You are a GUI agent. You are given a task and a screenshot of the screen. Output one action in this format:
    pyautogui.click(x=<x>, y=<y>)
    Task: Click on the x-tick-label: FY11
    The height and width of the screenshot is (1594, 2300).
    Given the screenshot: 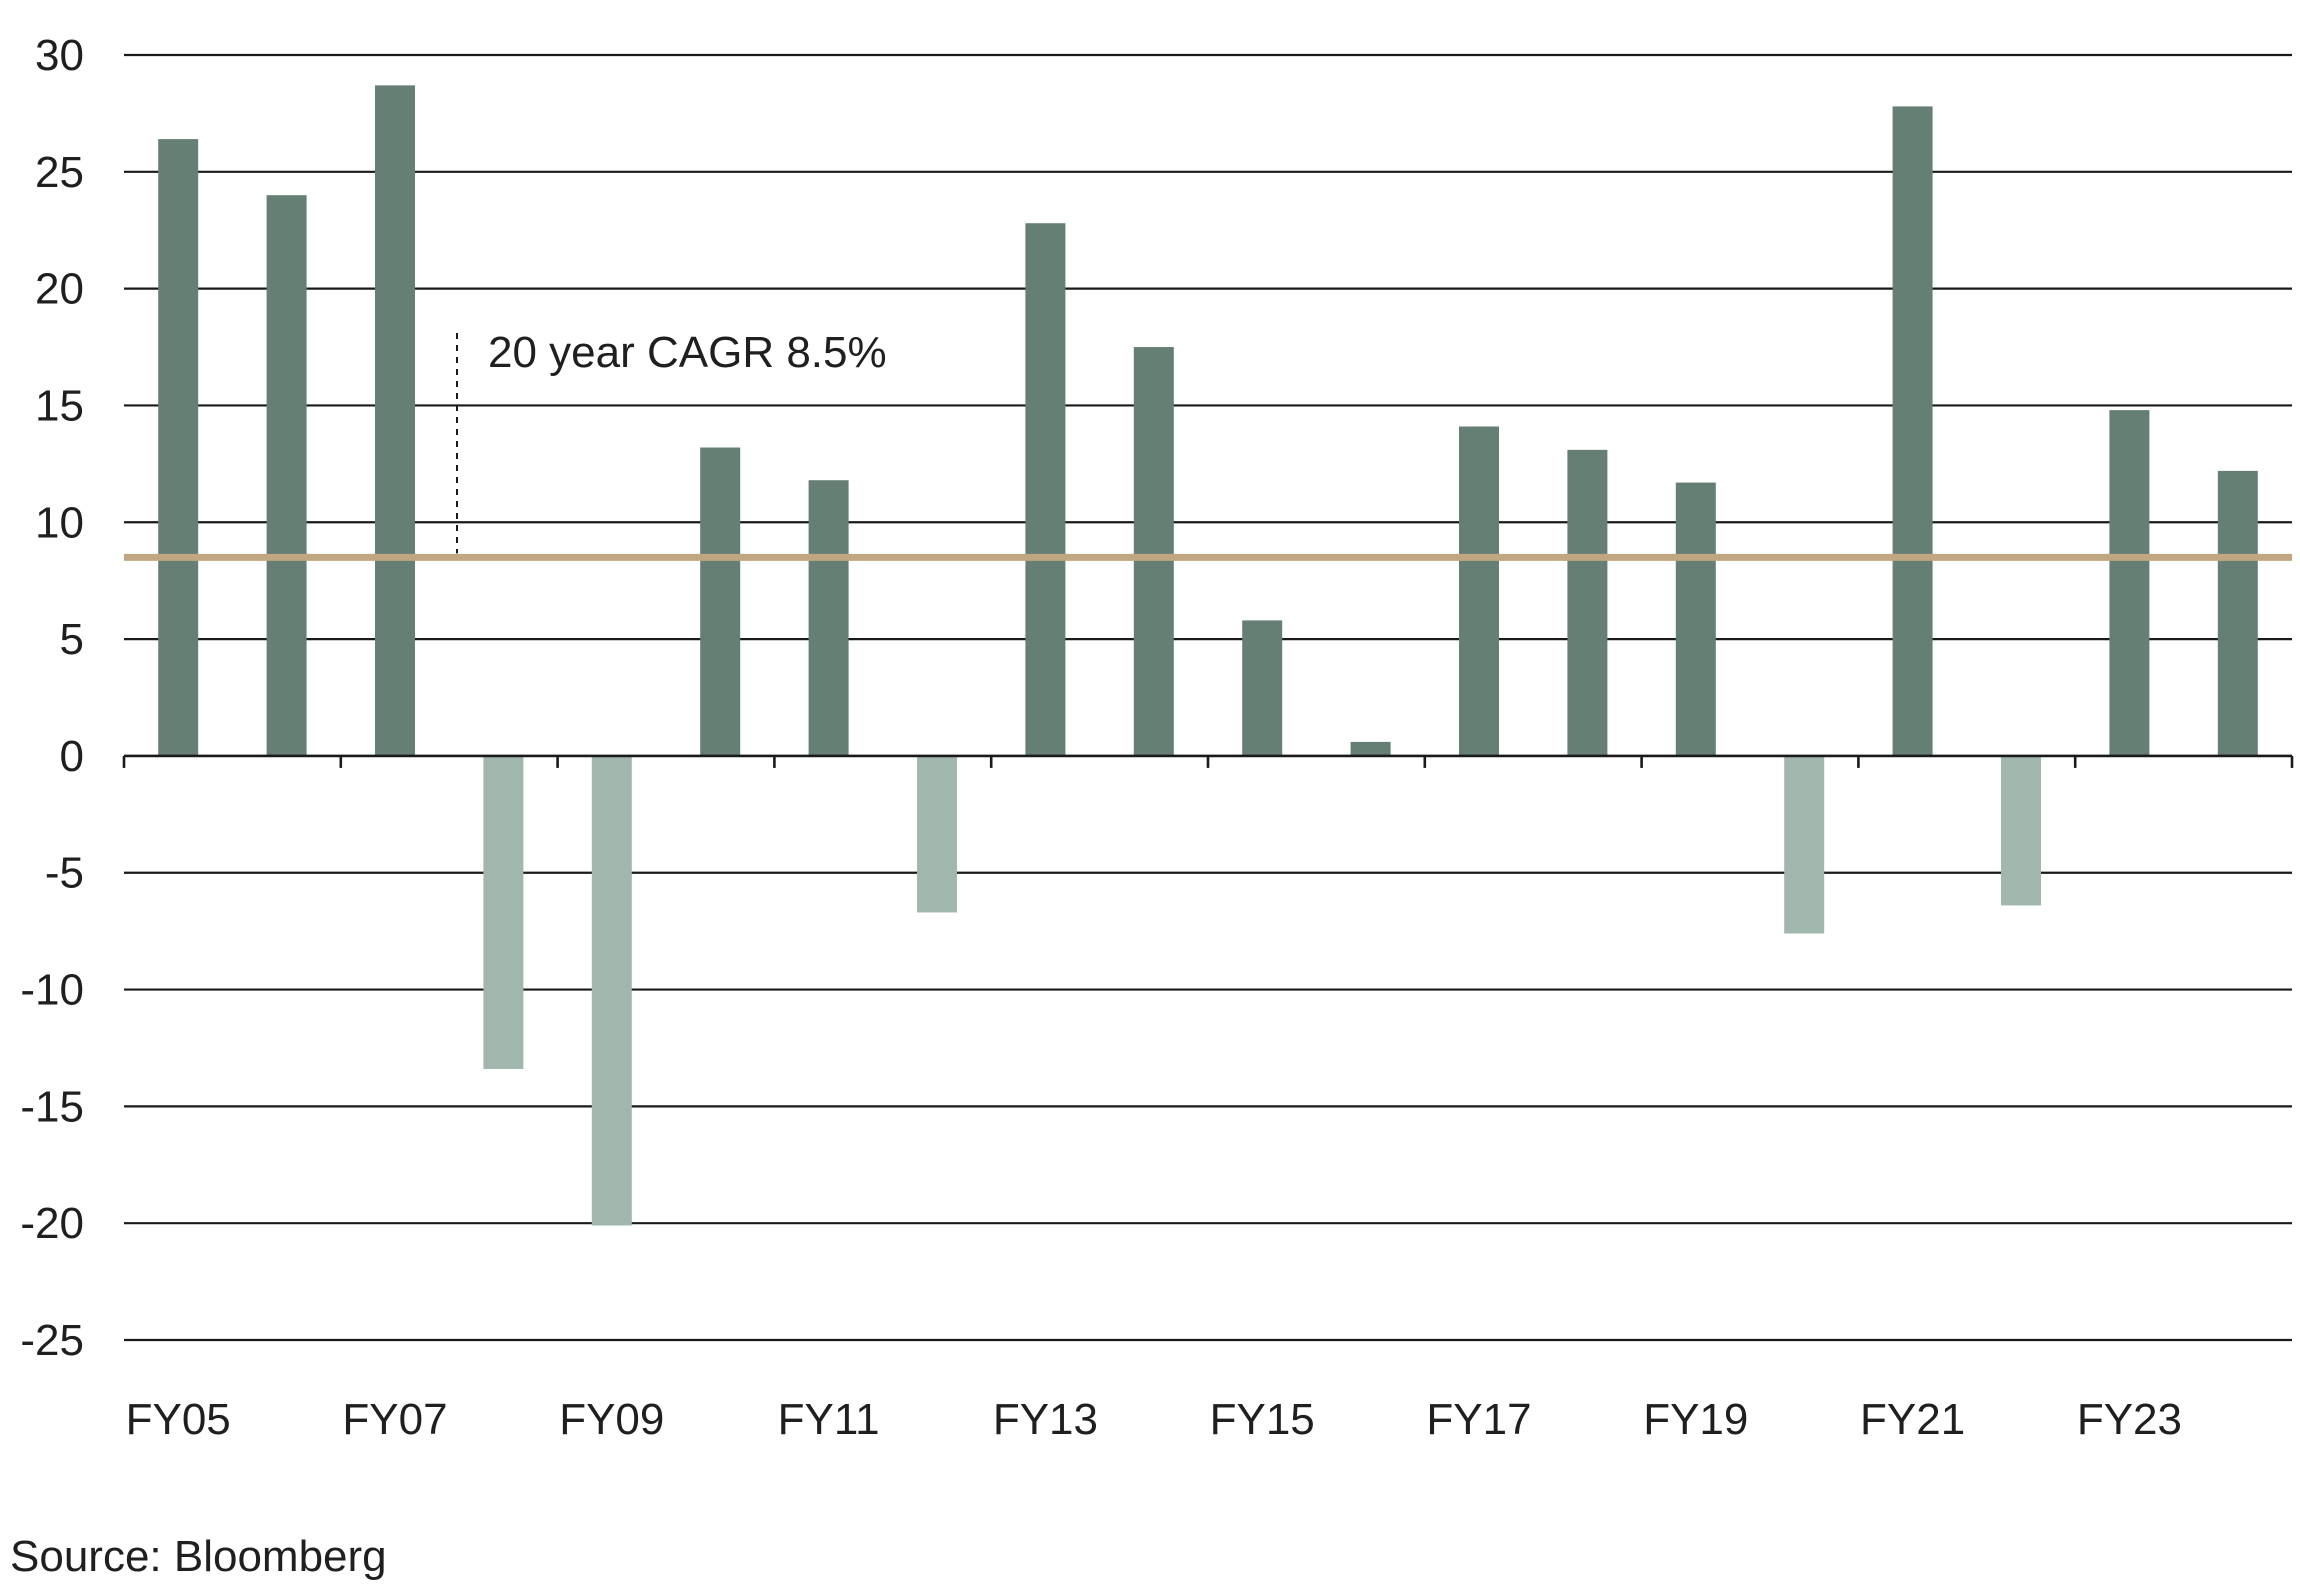 What is the action you would take?
    pyautogui.click(x=829, y=1419)
    